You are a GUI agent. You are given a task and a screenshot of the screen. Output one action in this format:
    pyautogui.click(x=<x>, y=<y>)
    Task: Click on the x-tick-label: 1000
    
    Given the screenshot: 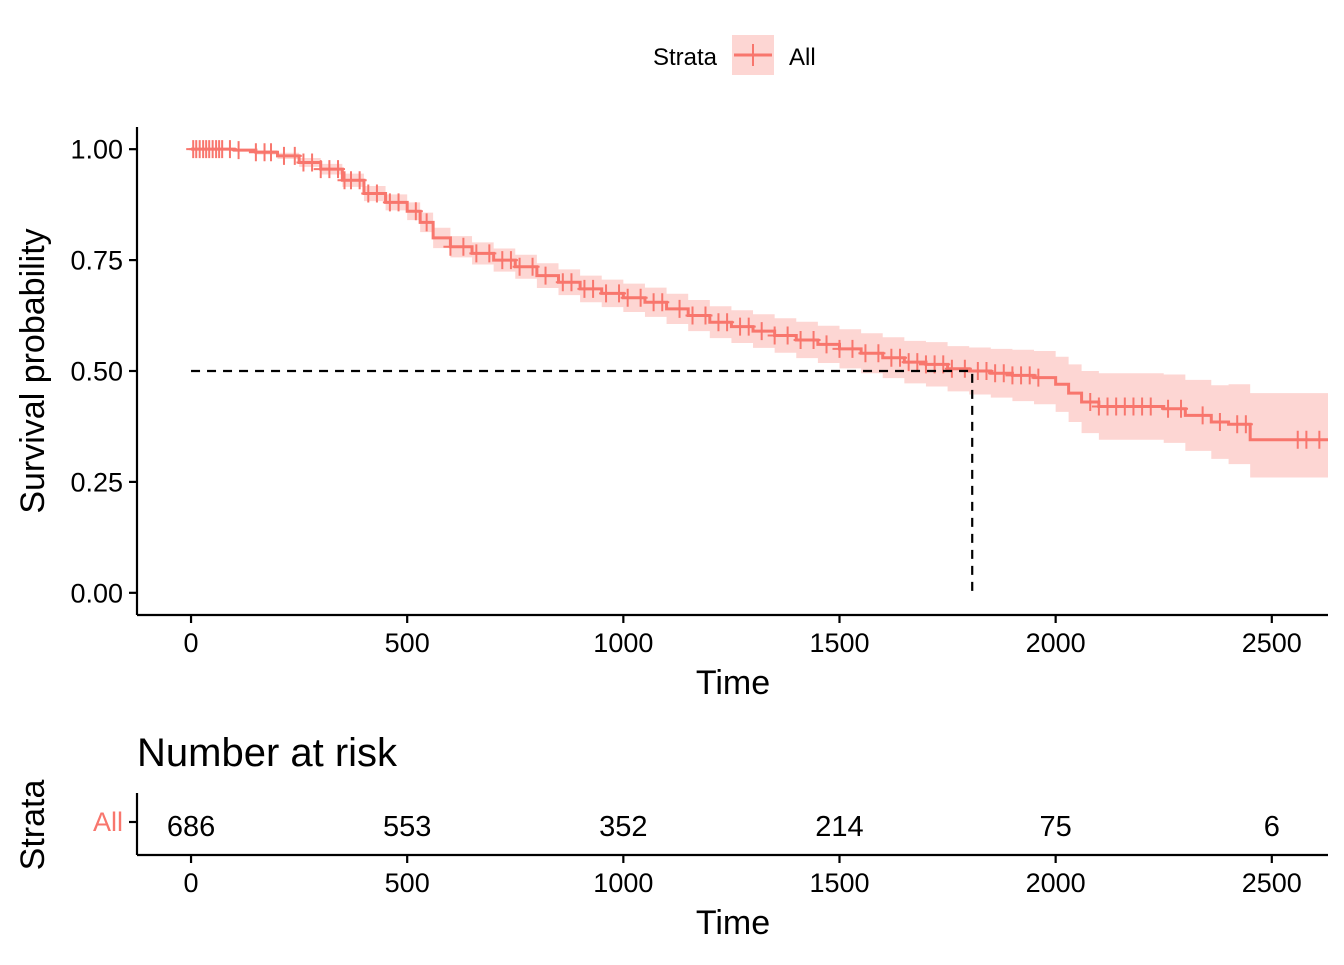 What is the action you would take?
    pyautogui.click(x=623, y=643)
    